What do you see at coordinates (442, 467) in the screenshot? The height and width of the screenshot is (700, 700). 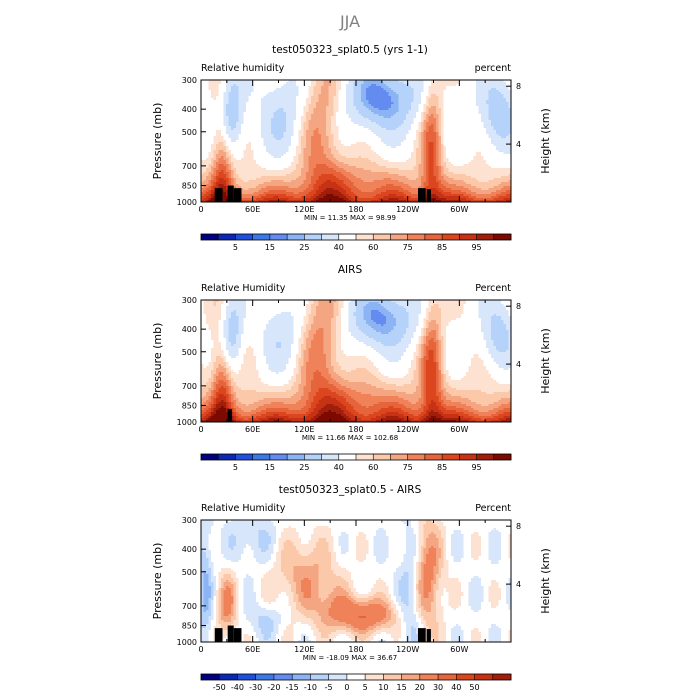 I see `colorbar-label: 85` at bounding box center [442, 467].